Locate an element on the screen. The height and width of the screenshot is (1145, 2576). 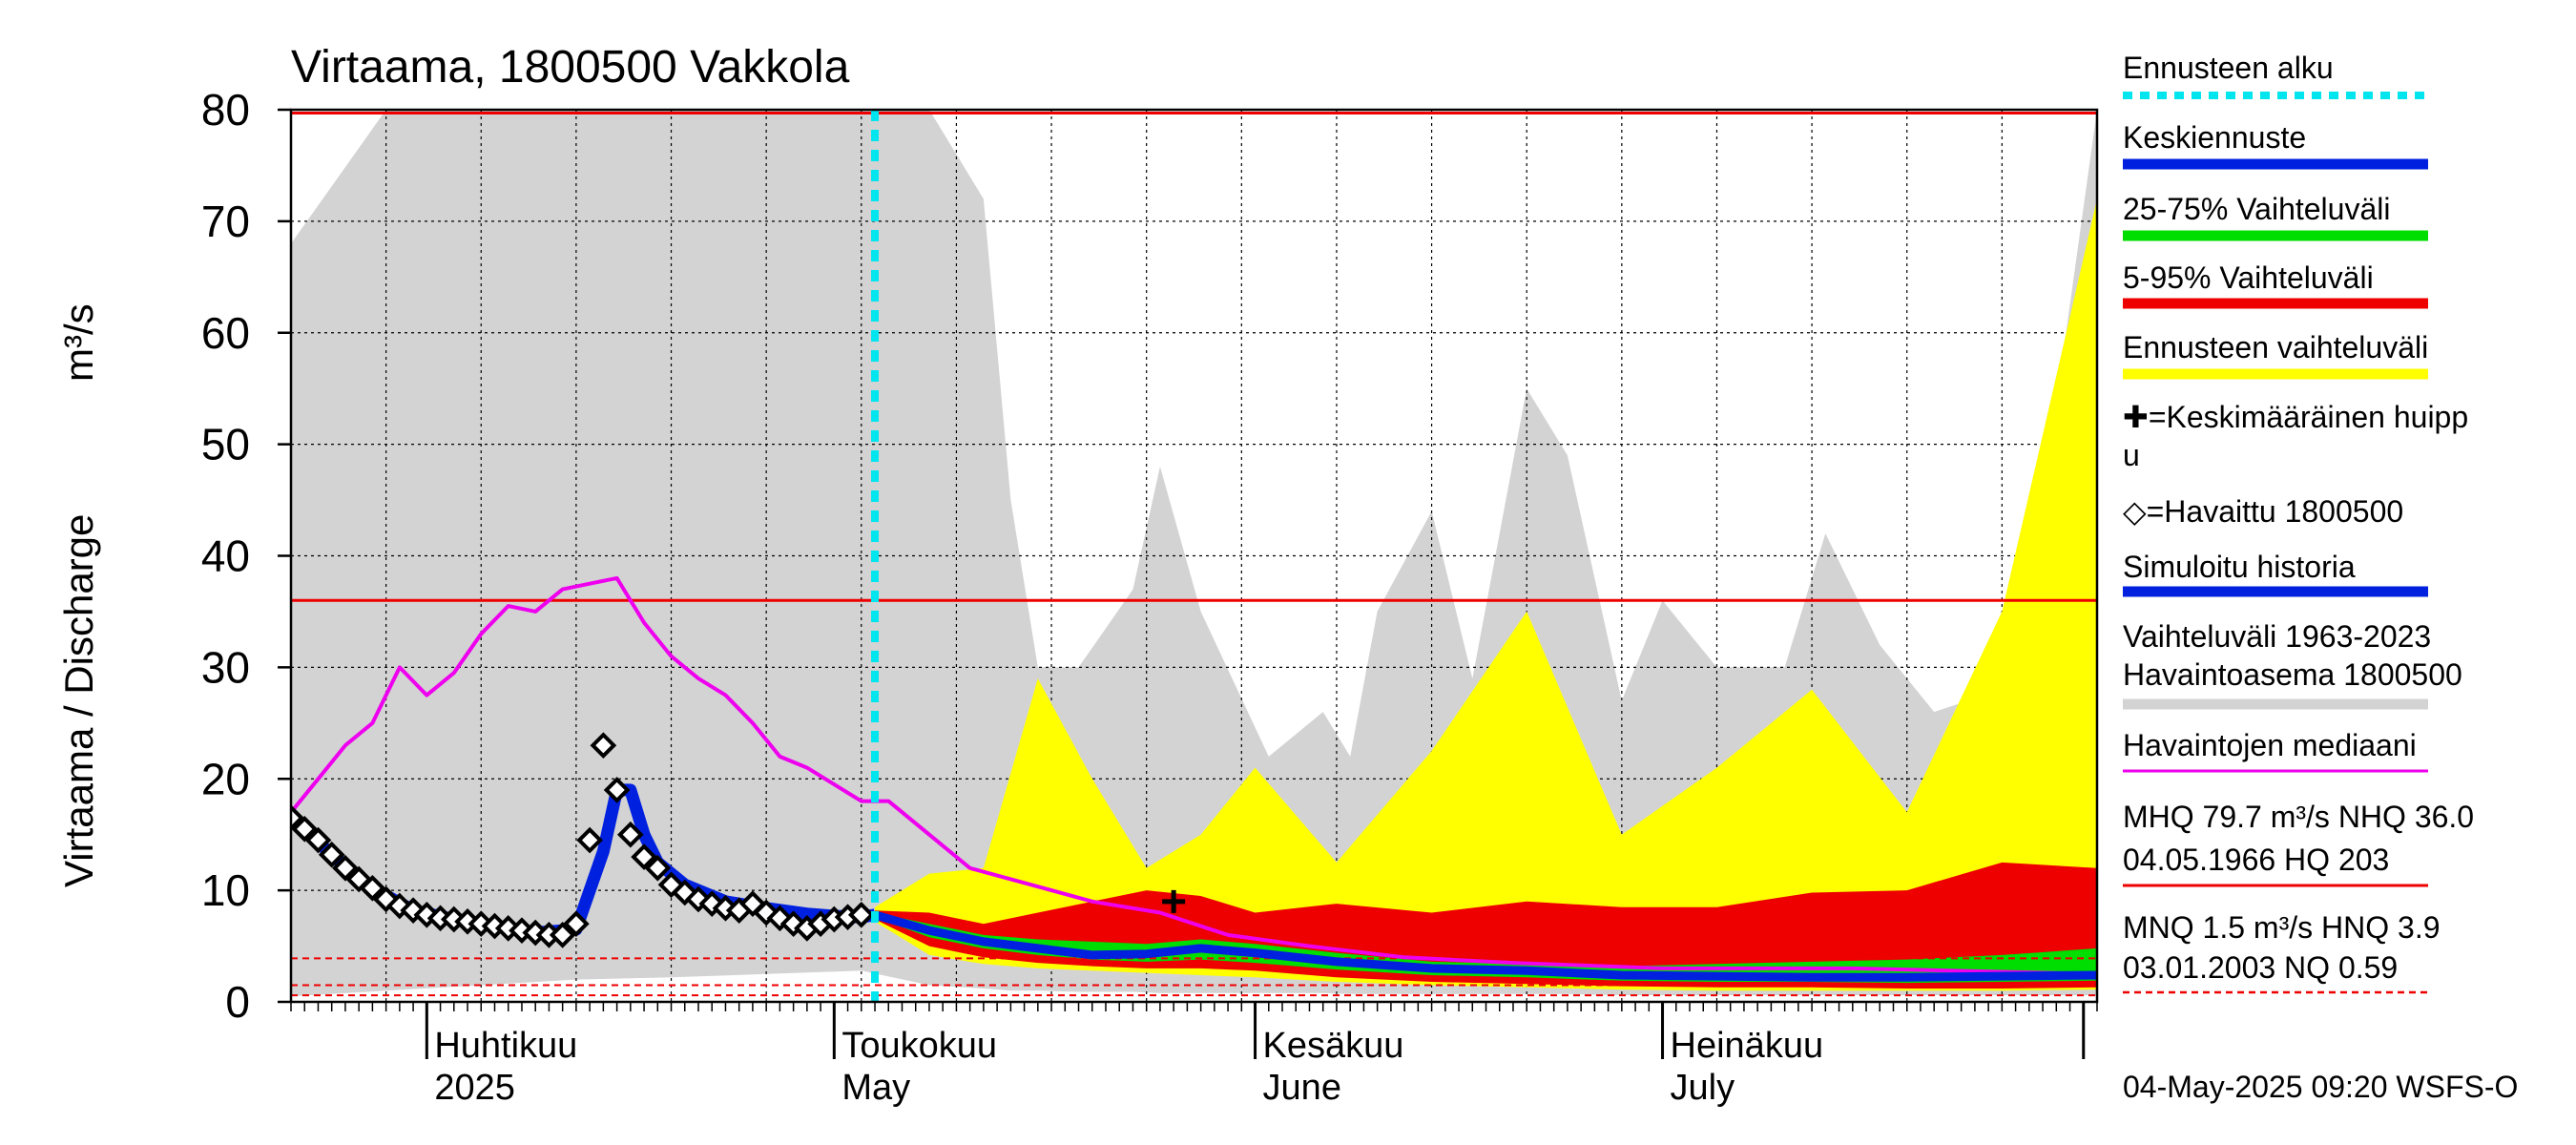
legend-item-label: 5-95% Vaihteluväli is located at coordinates (2248, 277).